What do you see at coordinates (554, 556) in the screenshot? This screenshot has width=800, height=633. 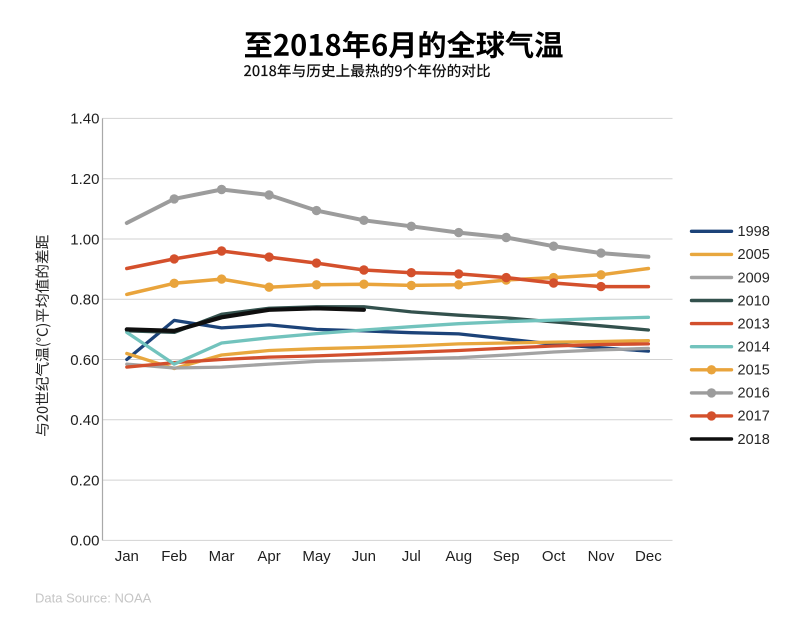 I see `svg-text: Oct` at bounding box center [554, 556].